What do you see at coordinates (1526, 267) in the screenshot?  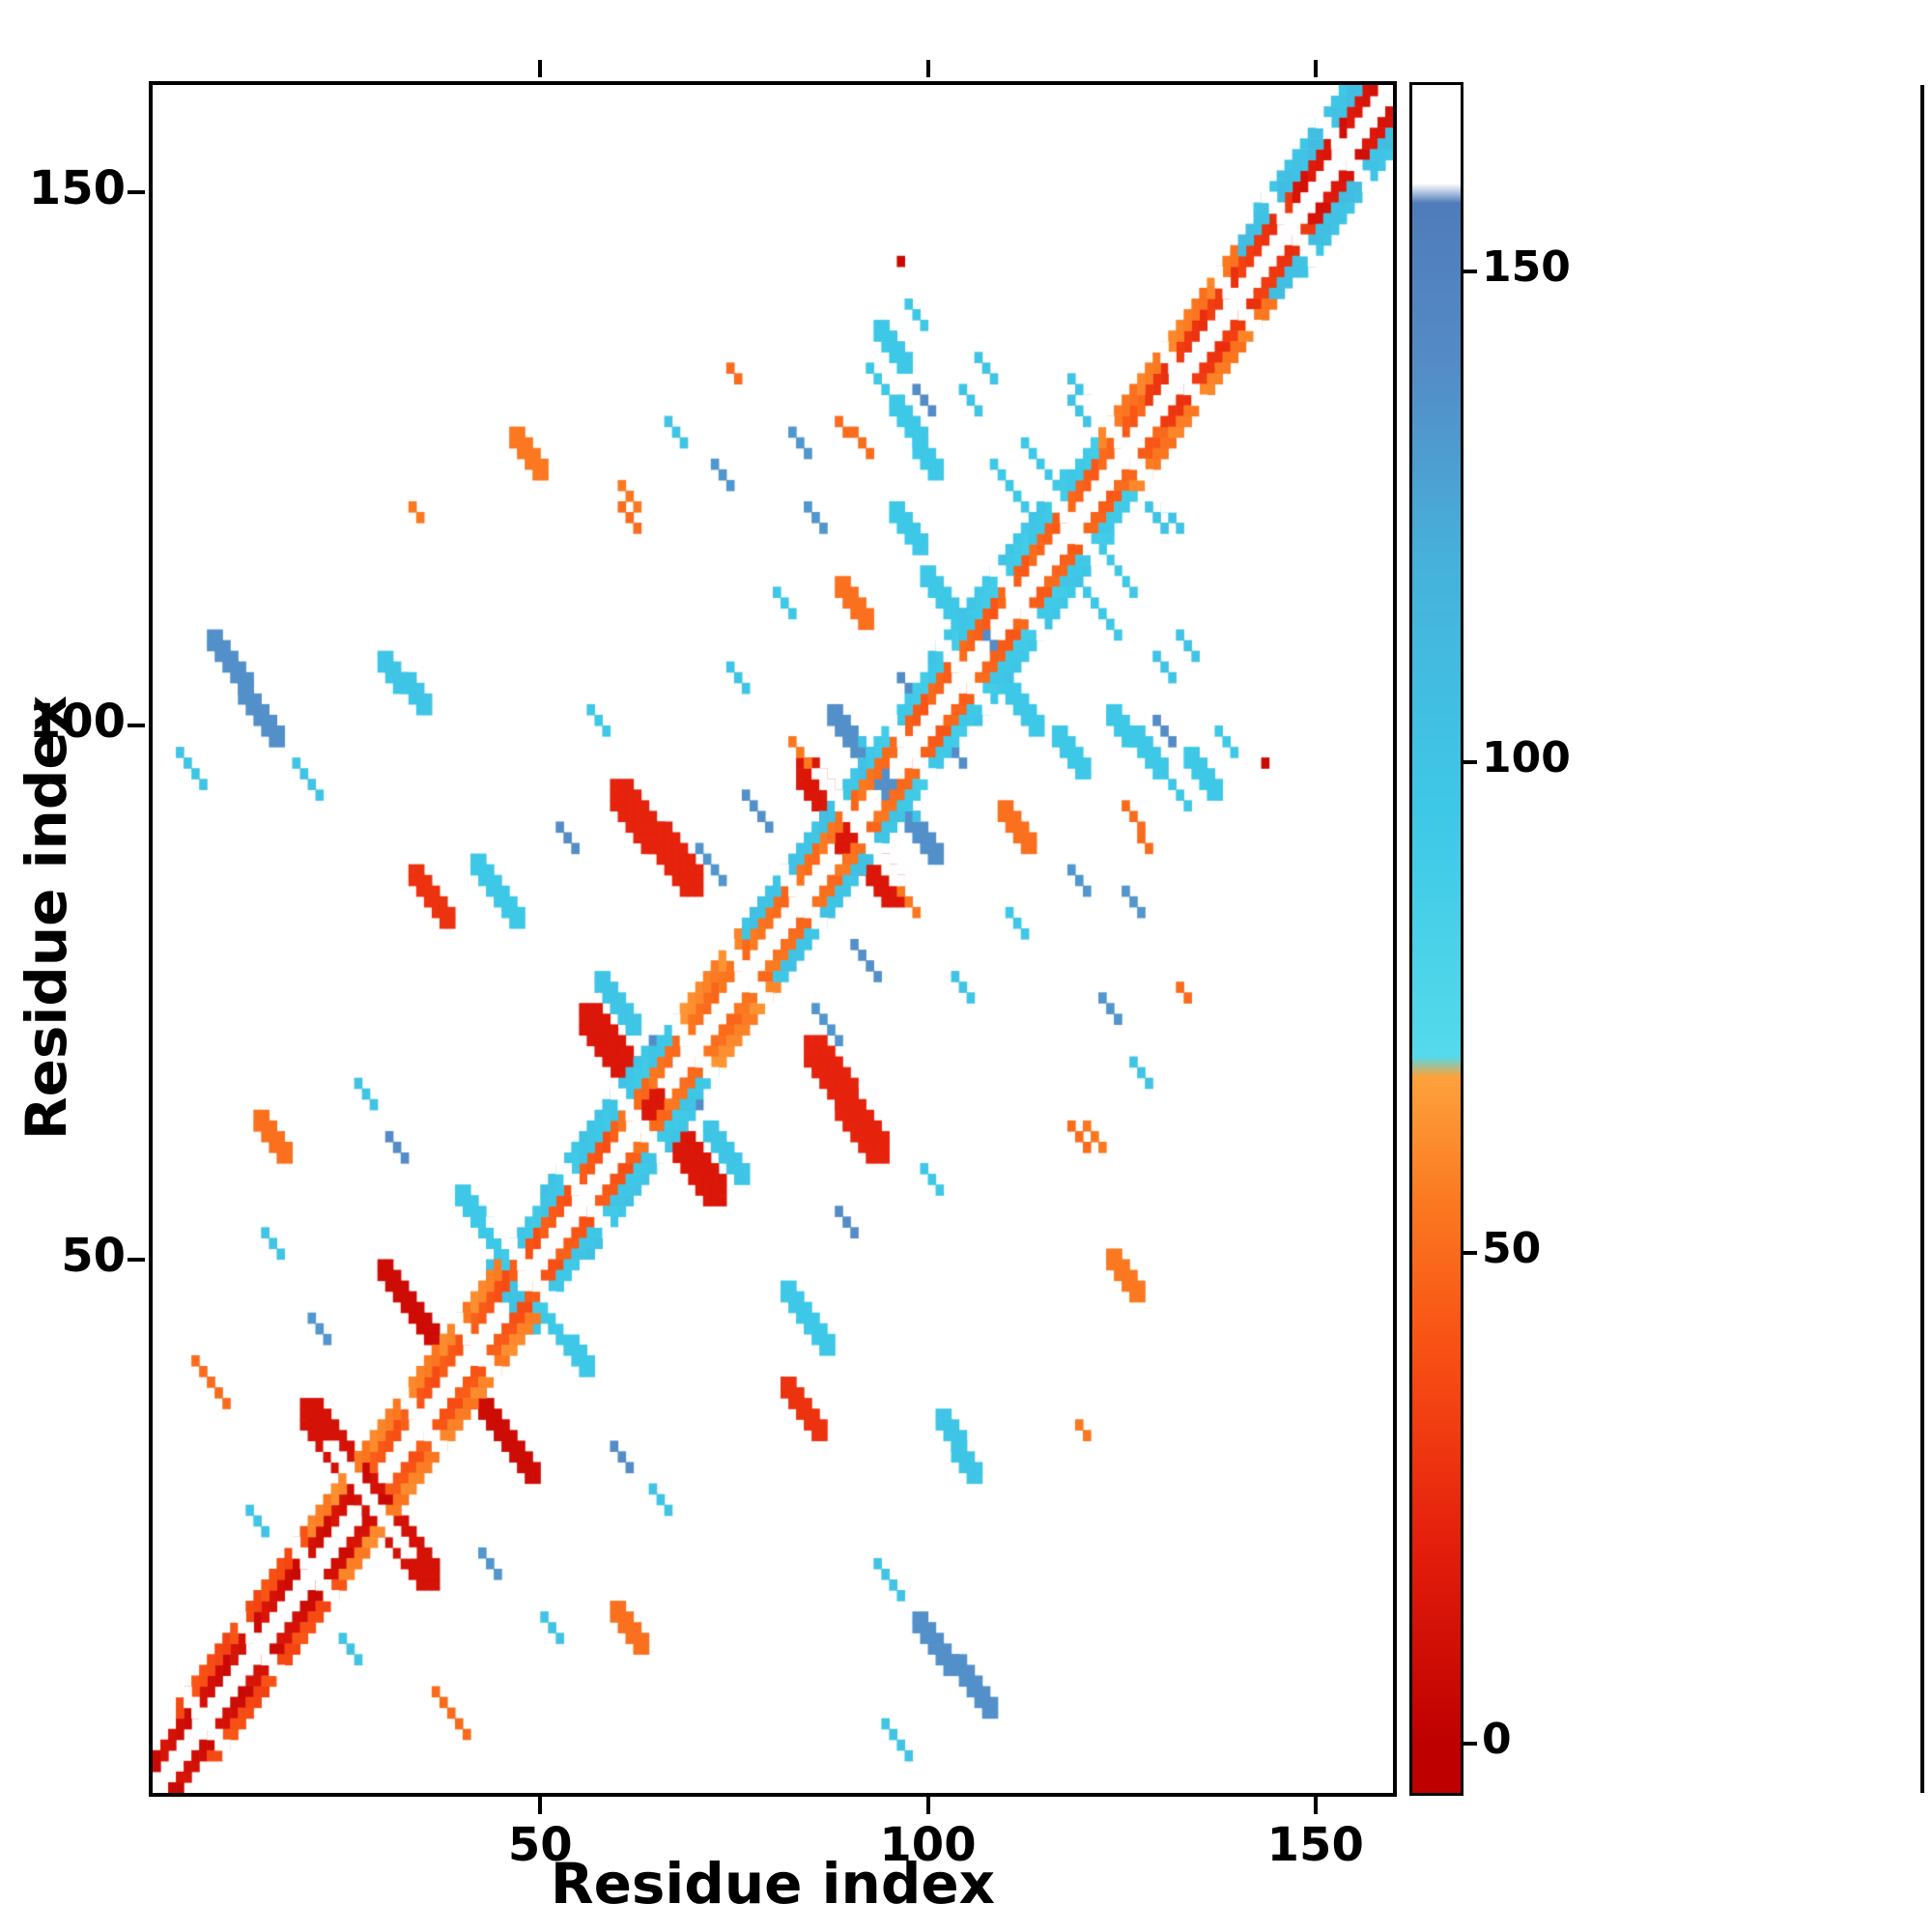 I see `colorbar-tick-label: 150` at bounding box center [1526, 267].